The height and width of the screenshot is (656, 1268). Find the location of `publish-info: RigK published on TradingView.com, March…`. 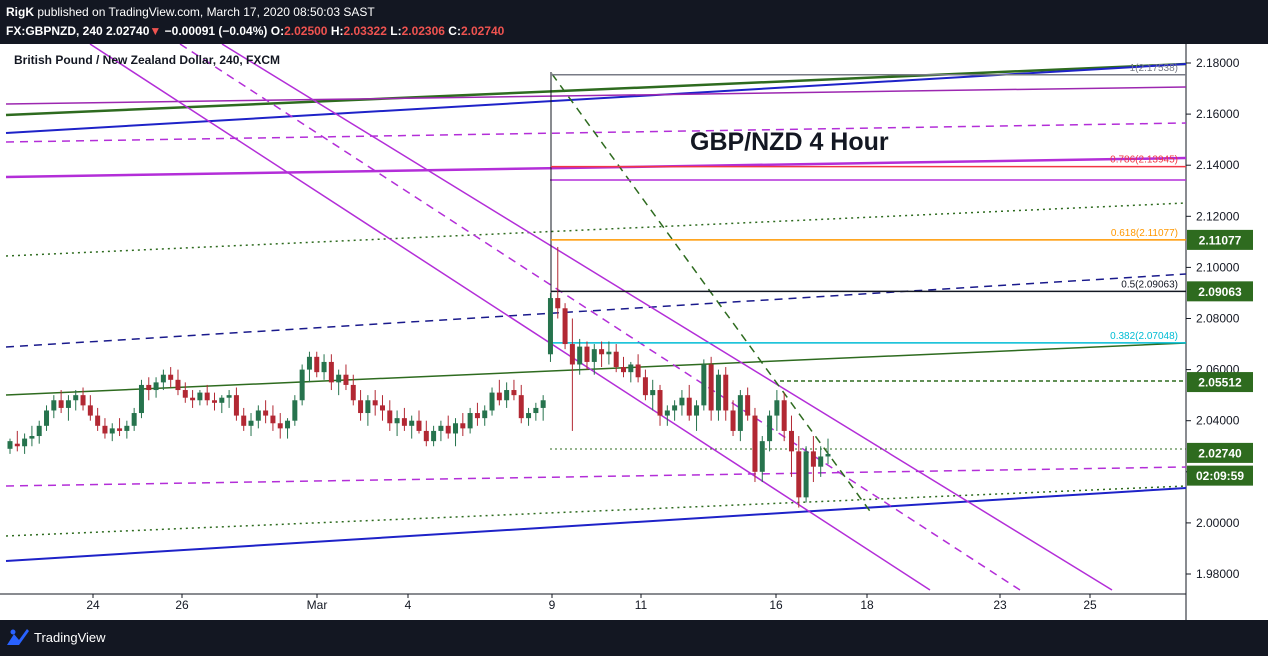

publish-info: RigK published on TradingView.com, March… is located at coordinates (190, 12).